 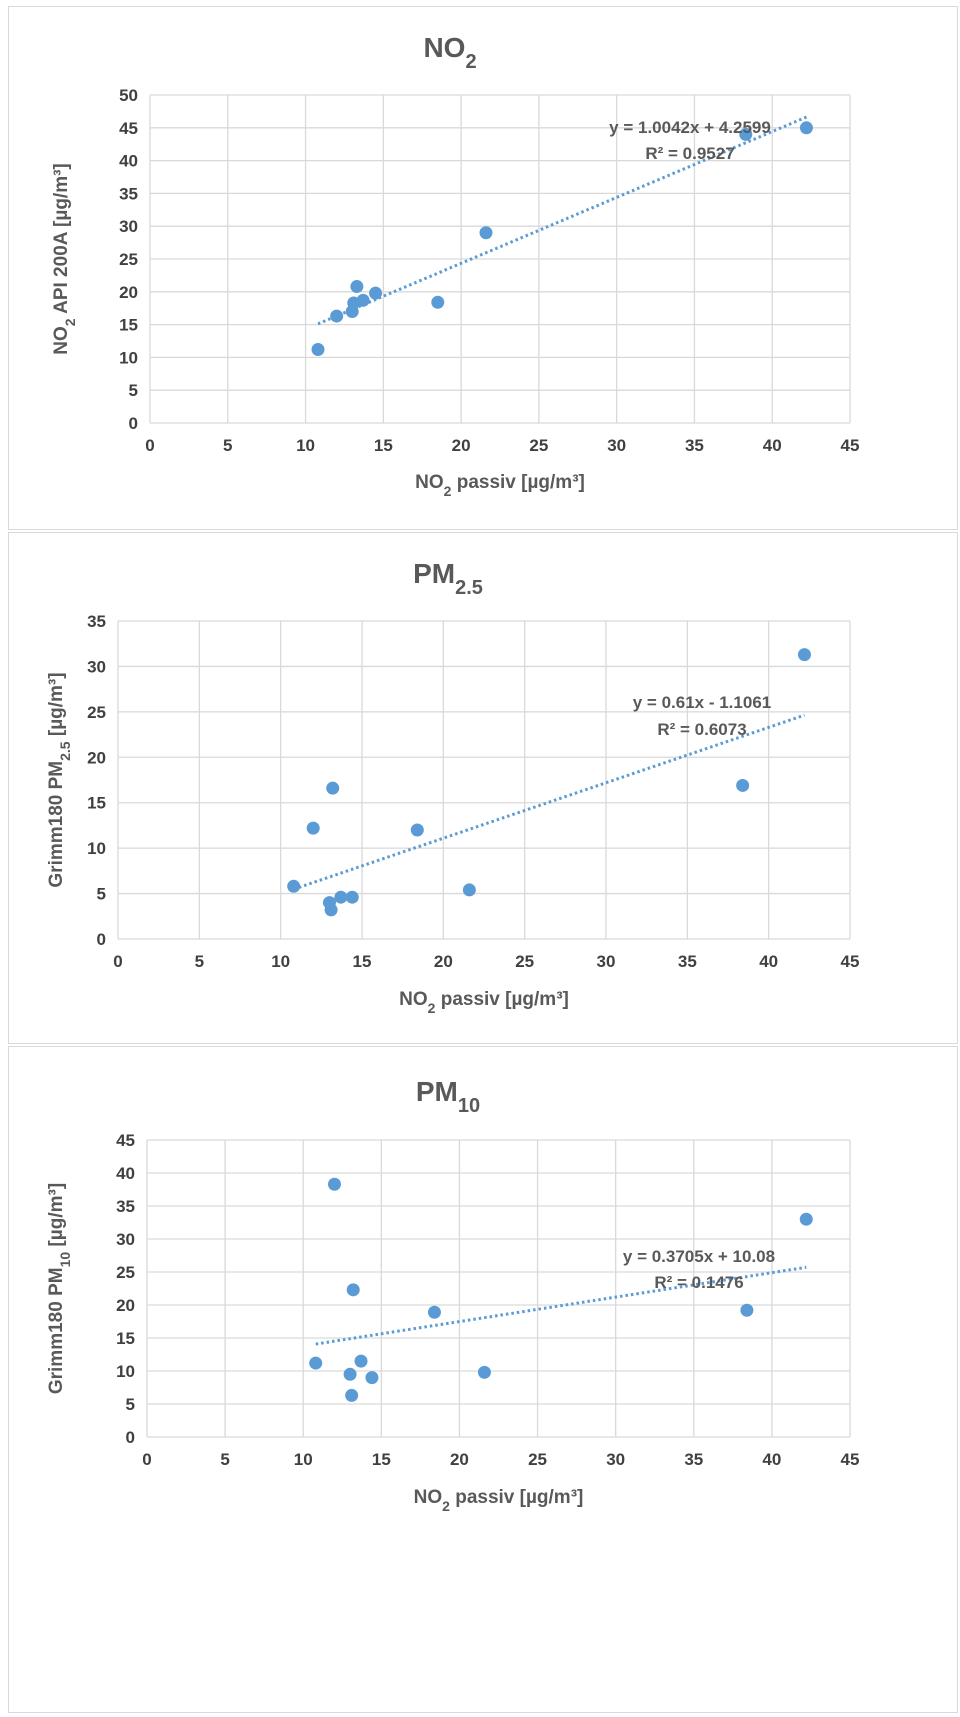 I want to click on r-squared-label: R² = 0.1476, so click(x=698, y=1282).